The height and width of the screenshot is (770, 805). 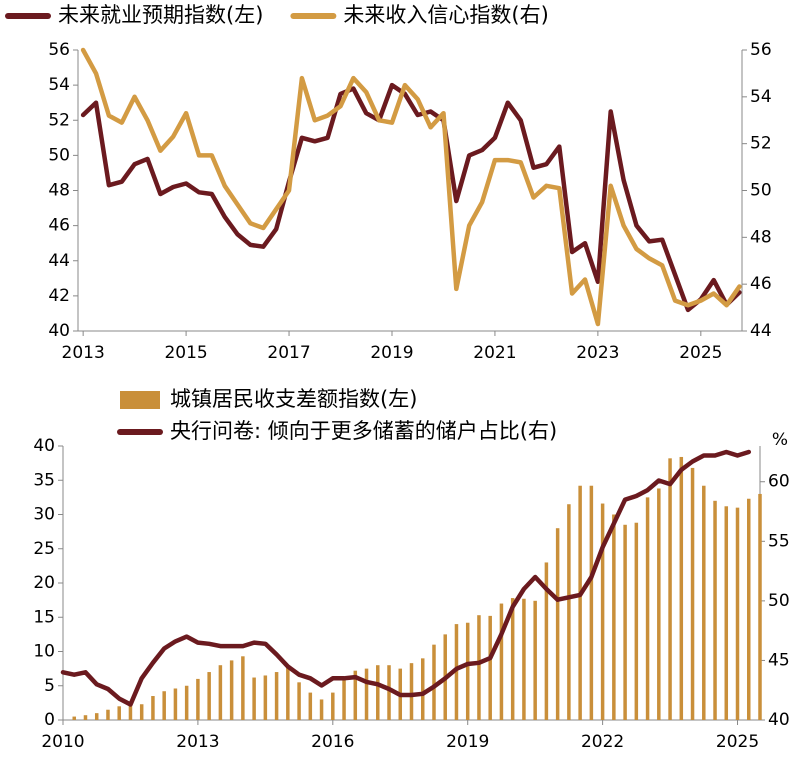 I want to click on y2-tick-label: 45, so click(x=779, y=660).